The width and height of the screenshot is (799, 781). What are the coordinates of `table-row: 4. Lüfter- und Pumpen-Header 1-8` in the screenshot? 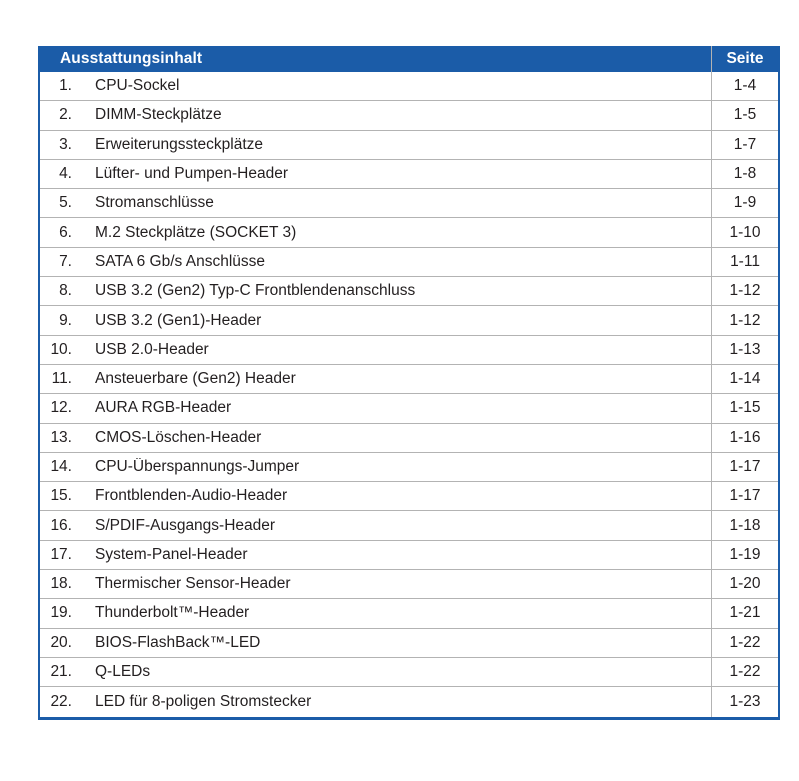 It's located at (409, 174).